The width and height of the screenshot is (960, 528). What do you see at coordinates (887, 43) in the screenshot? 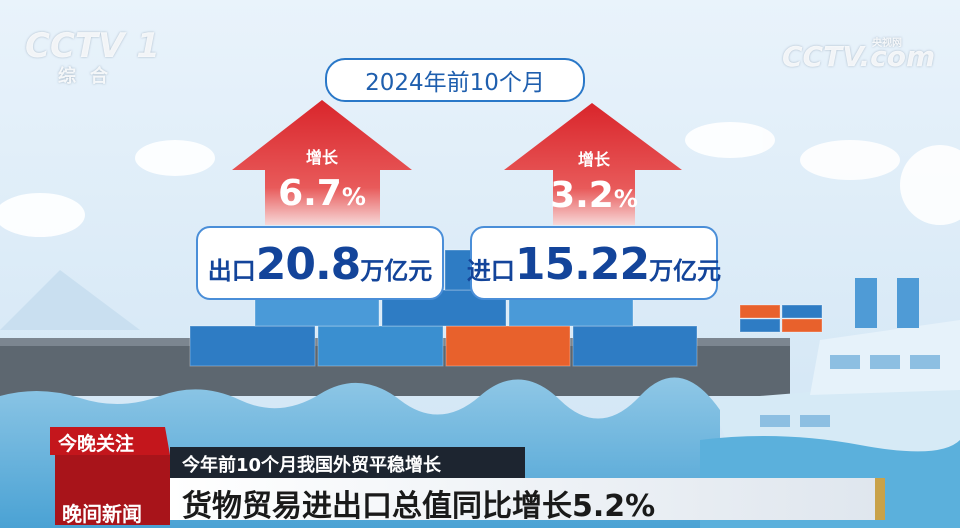
I see `watermark-sub: 央视网` at bounding box center [887, 43].